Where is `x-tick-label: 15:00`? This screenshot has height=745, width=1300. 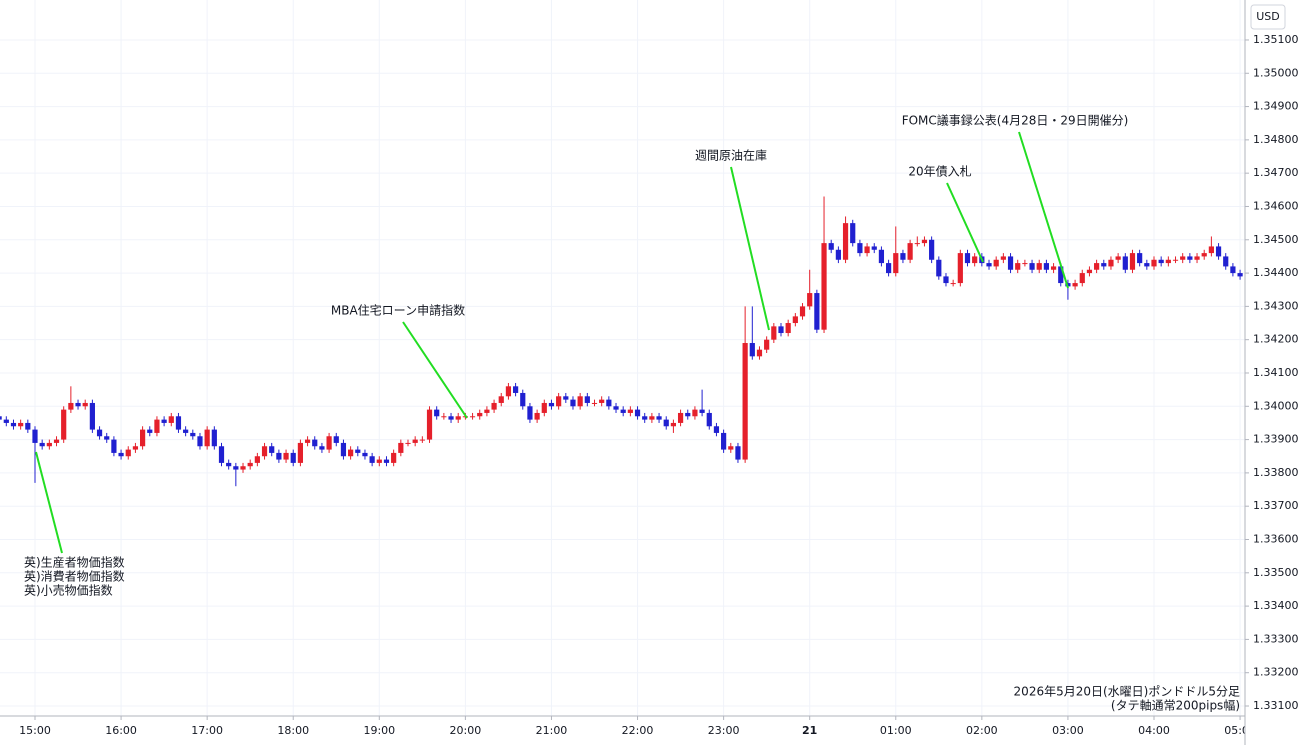 x-tick-label: 15:00 is located at coordinates (35, 730).